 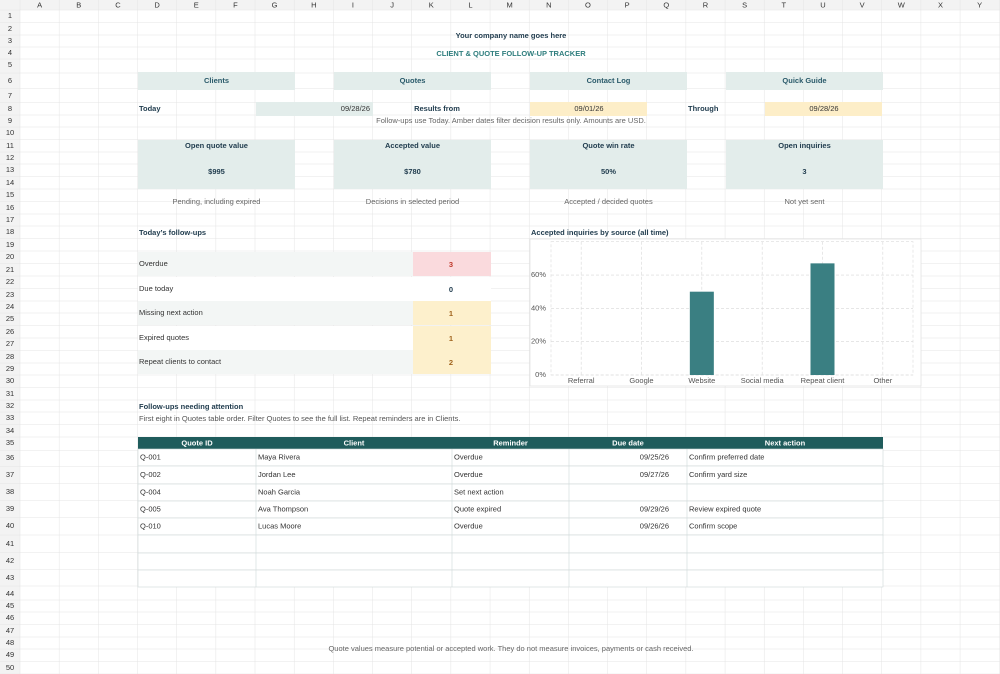 What do you see at coordinates (164, 337) in the screenshot?
I see `followup-label: Expired quotes` at bounding box center [164, 337].